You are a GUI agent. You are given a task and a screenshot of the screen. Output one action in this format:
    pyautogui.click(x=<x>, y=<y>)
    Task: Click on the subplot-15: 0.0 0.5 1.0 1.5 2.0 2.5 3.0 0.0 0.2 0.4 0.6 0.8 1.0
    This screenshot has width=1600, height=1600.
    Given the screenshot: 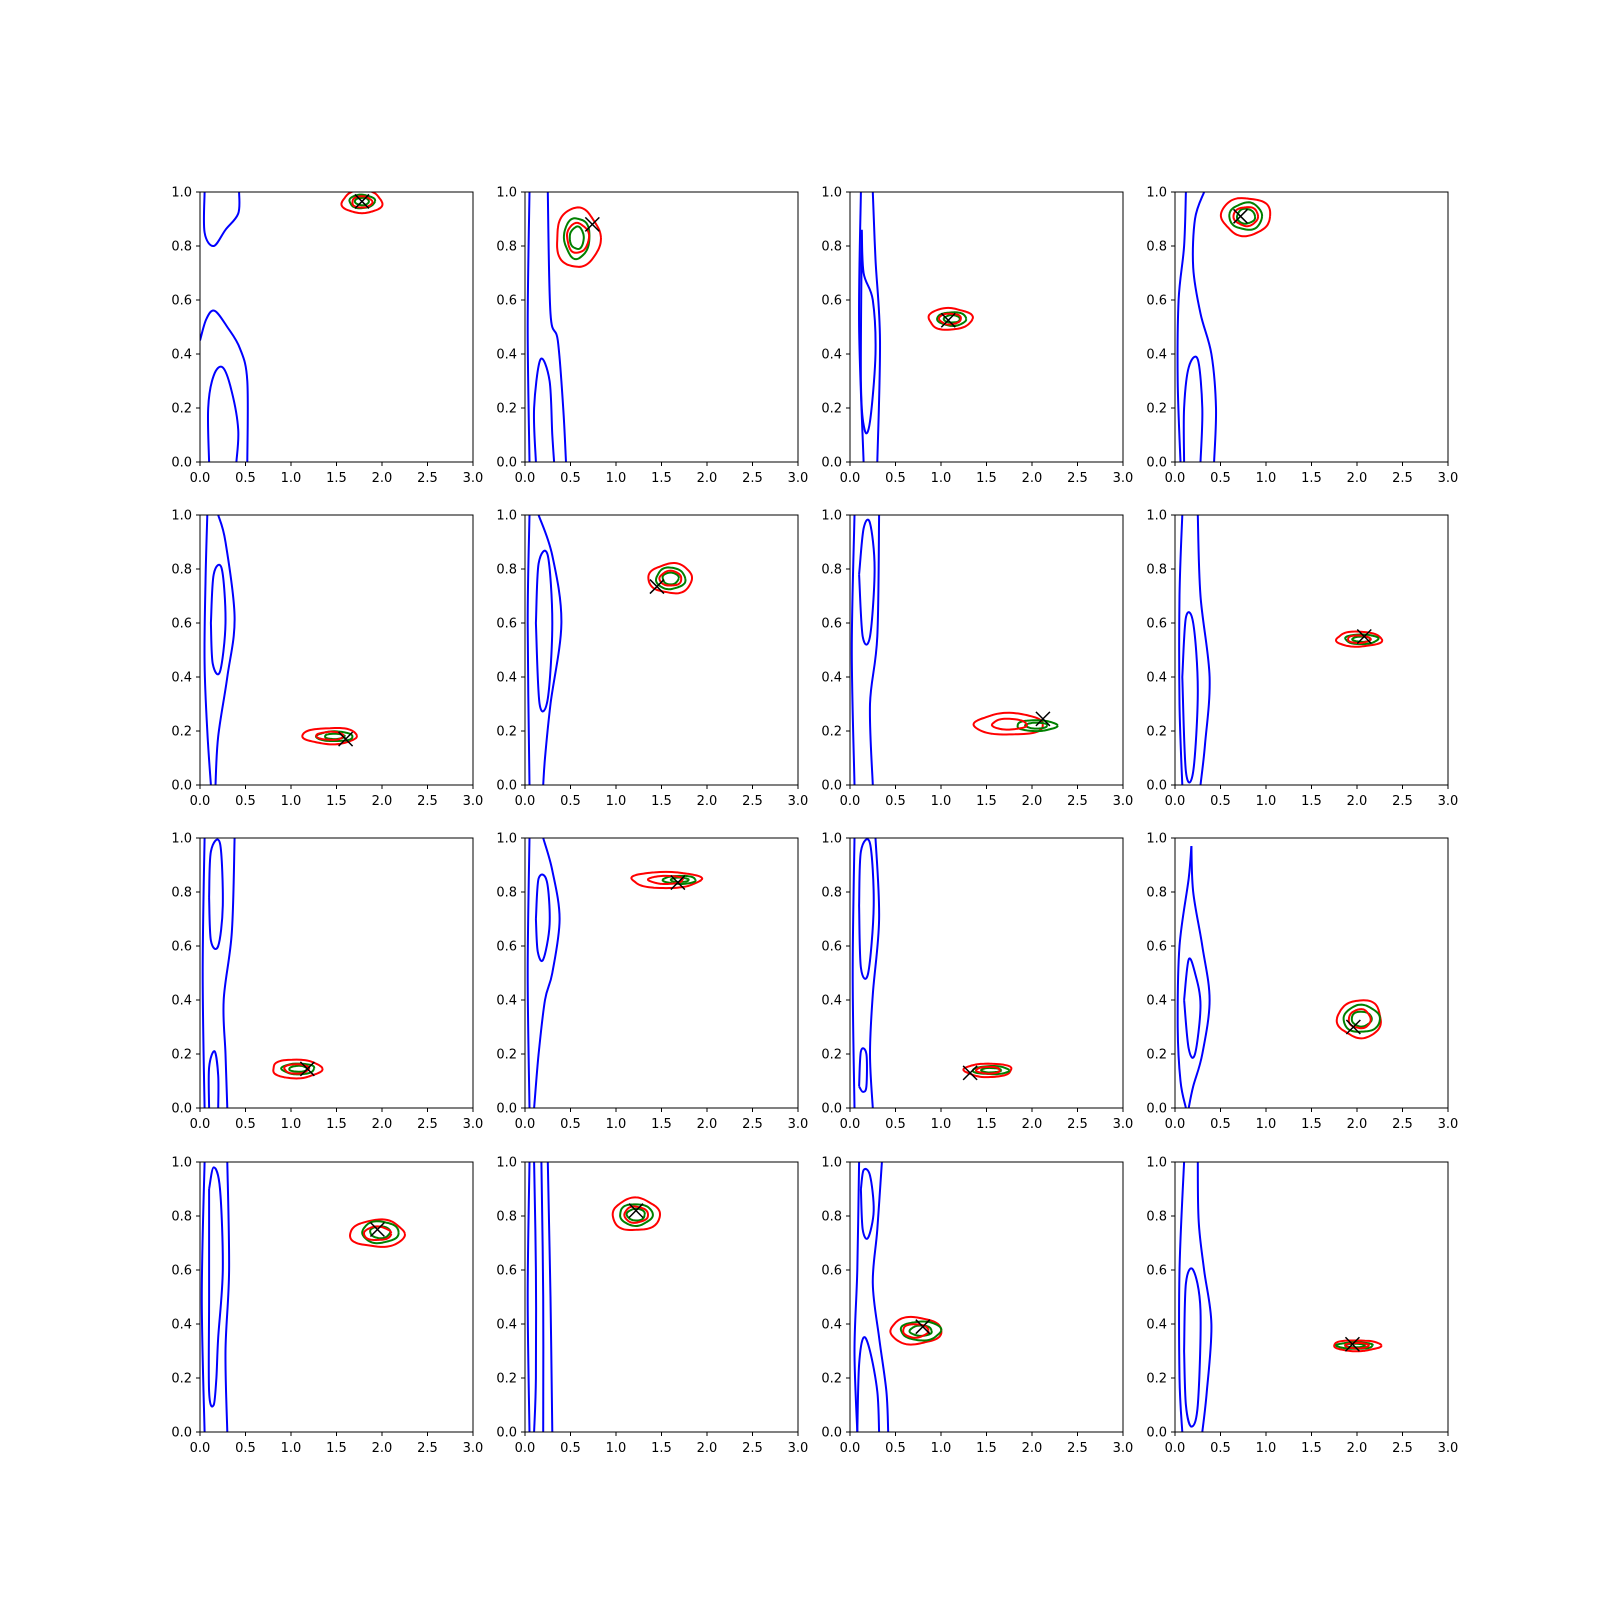 What is the action you would take?
    pyautogui.click(x=977, y=1306)
    